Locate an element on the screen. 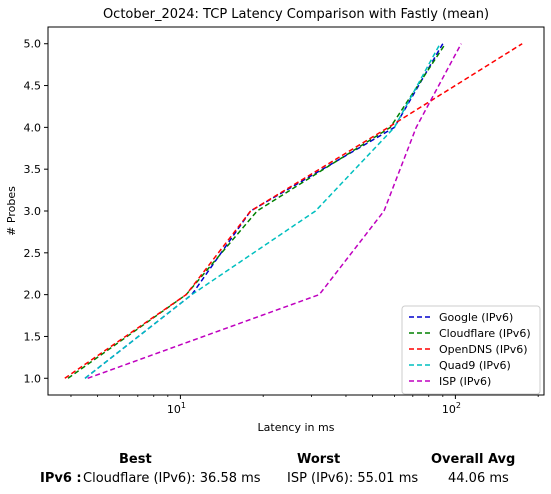 This screenshot has width=551, height=494. ipv6-row-label: IPv6 : is located at coordinates (61, 478).